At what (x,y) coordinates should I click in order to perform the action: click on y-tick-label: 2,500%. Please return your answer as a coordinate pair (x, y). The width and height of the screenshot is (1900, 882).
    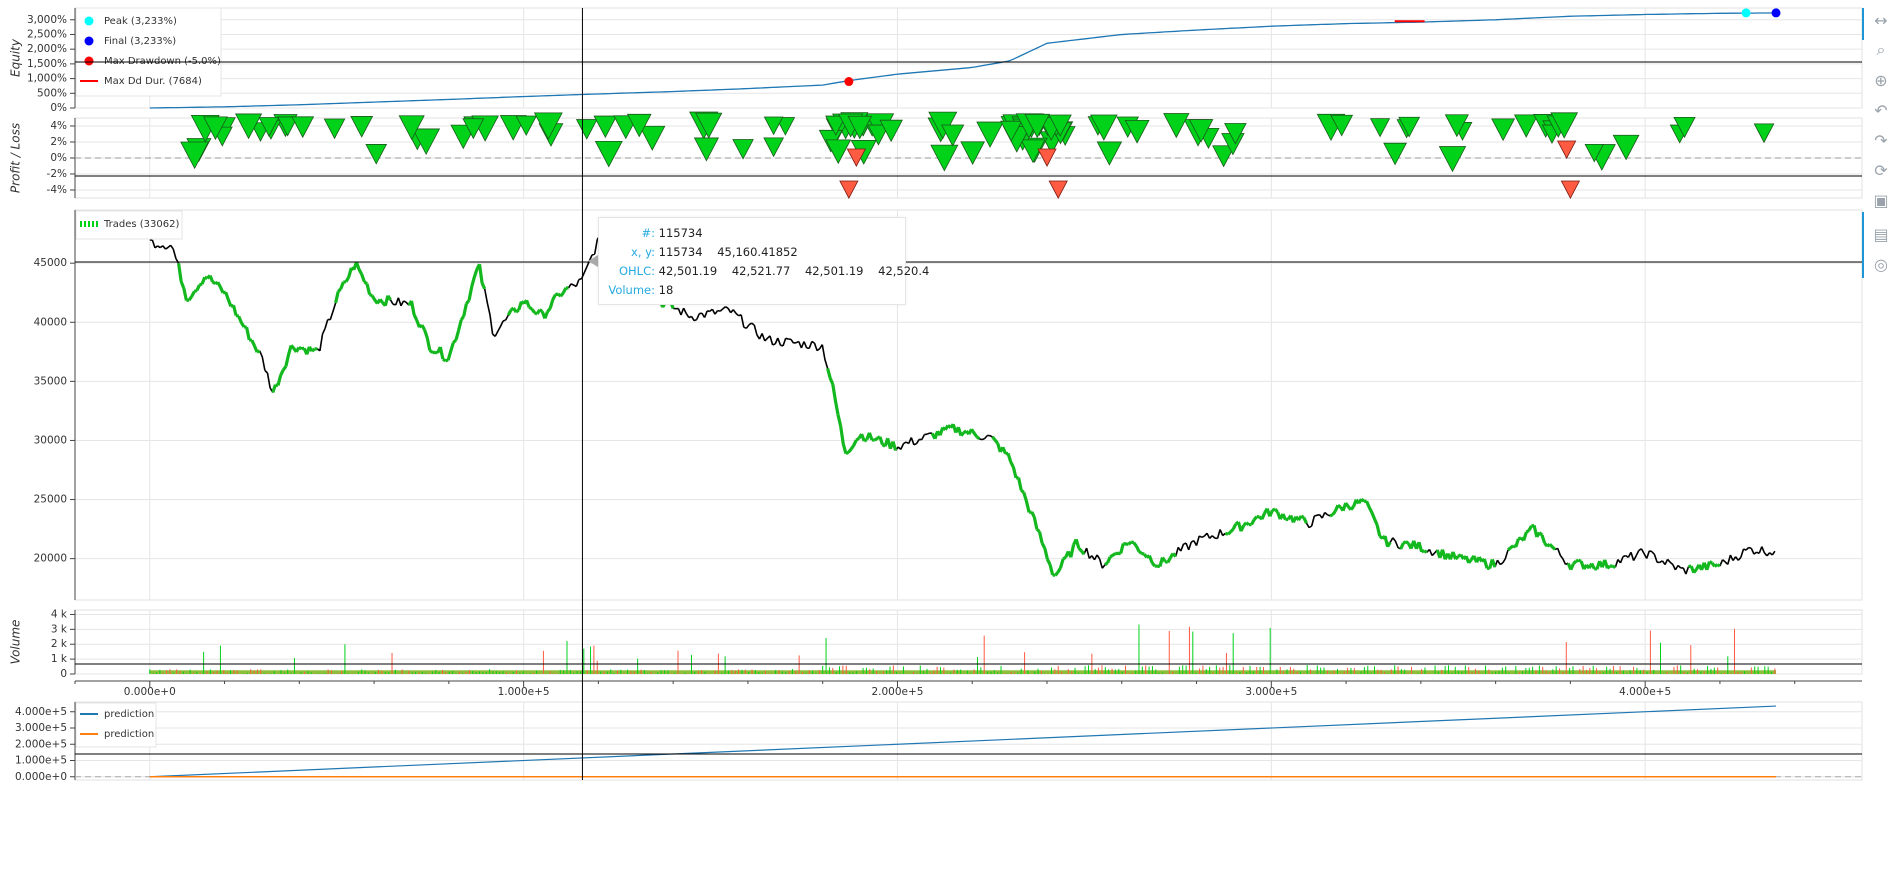
    Looking at the image, I should click on (47, 34).